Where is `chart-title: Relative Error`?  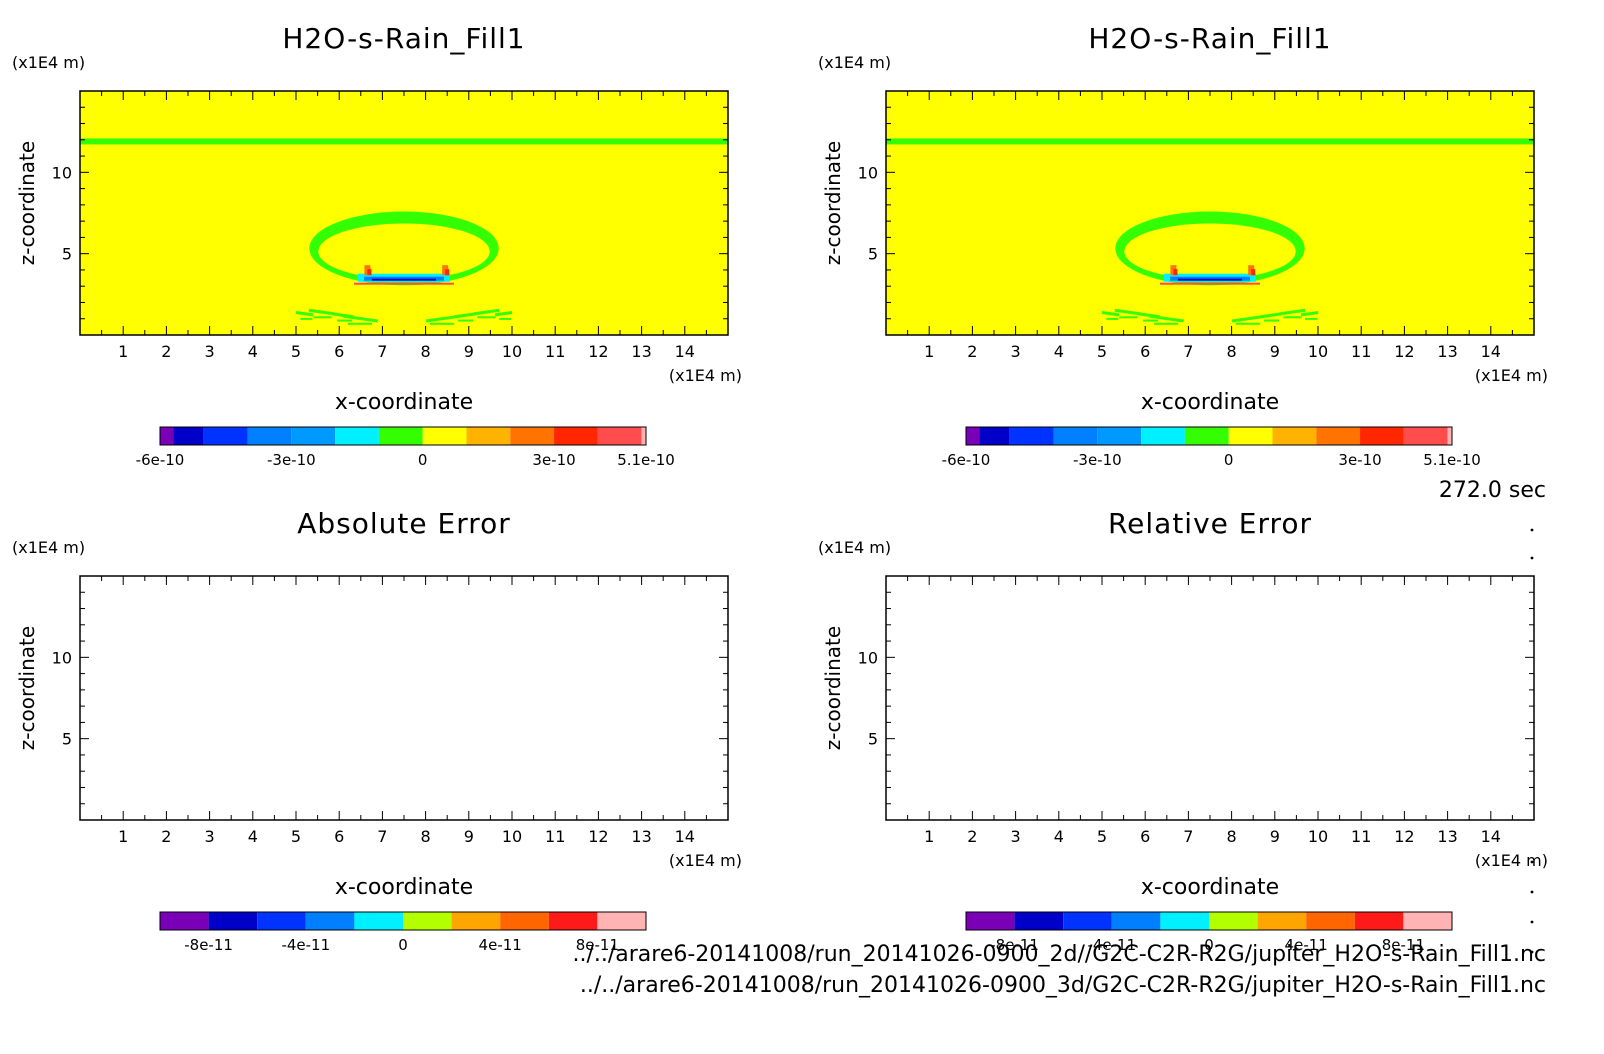
chart-title: Relative Error is located at coordinates (1210, 523).